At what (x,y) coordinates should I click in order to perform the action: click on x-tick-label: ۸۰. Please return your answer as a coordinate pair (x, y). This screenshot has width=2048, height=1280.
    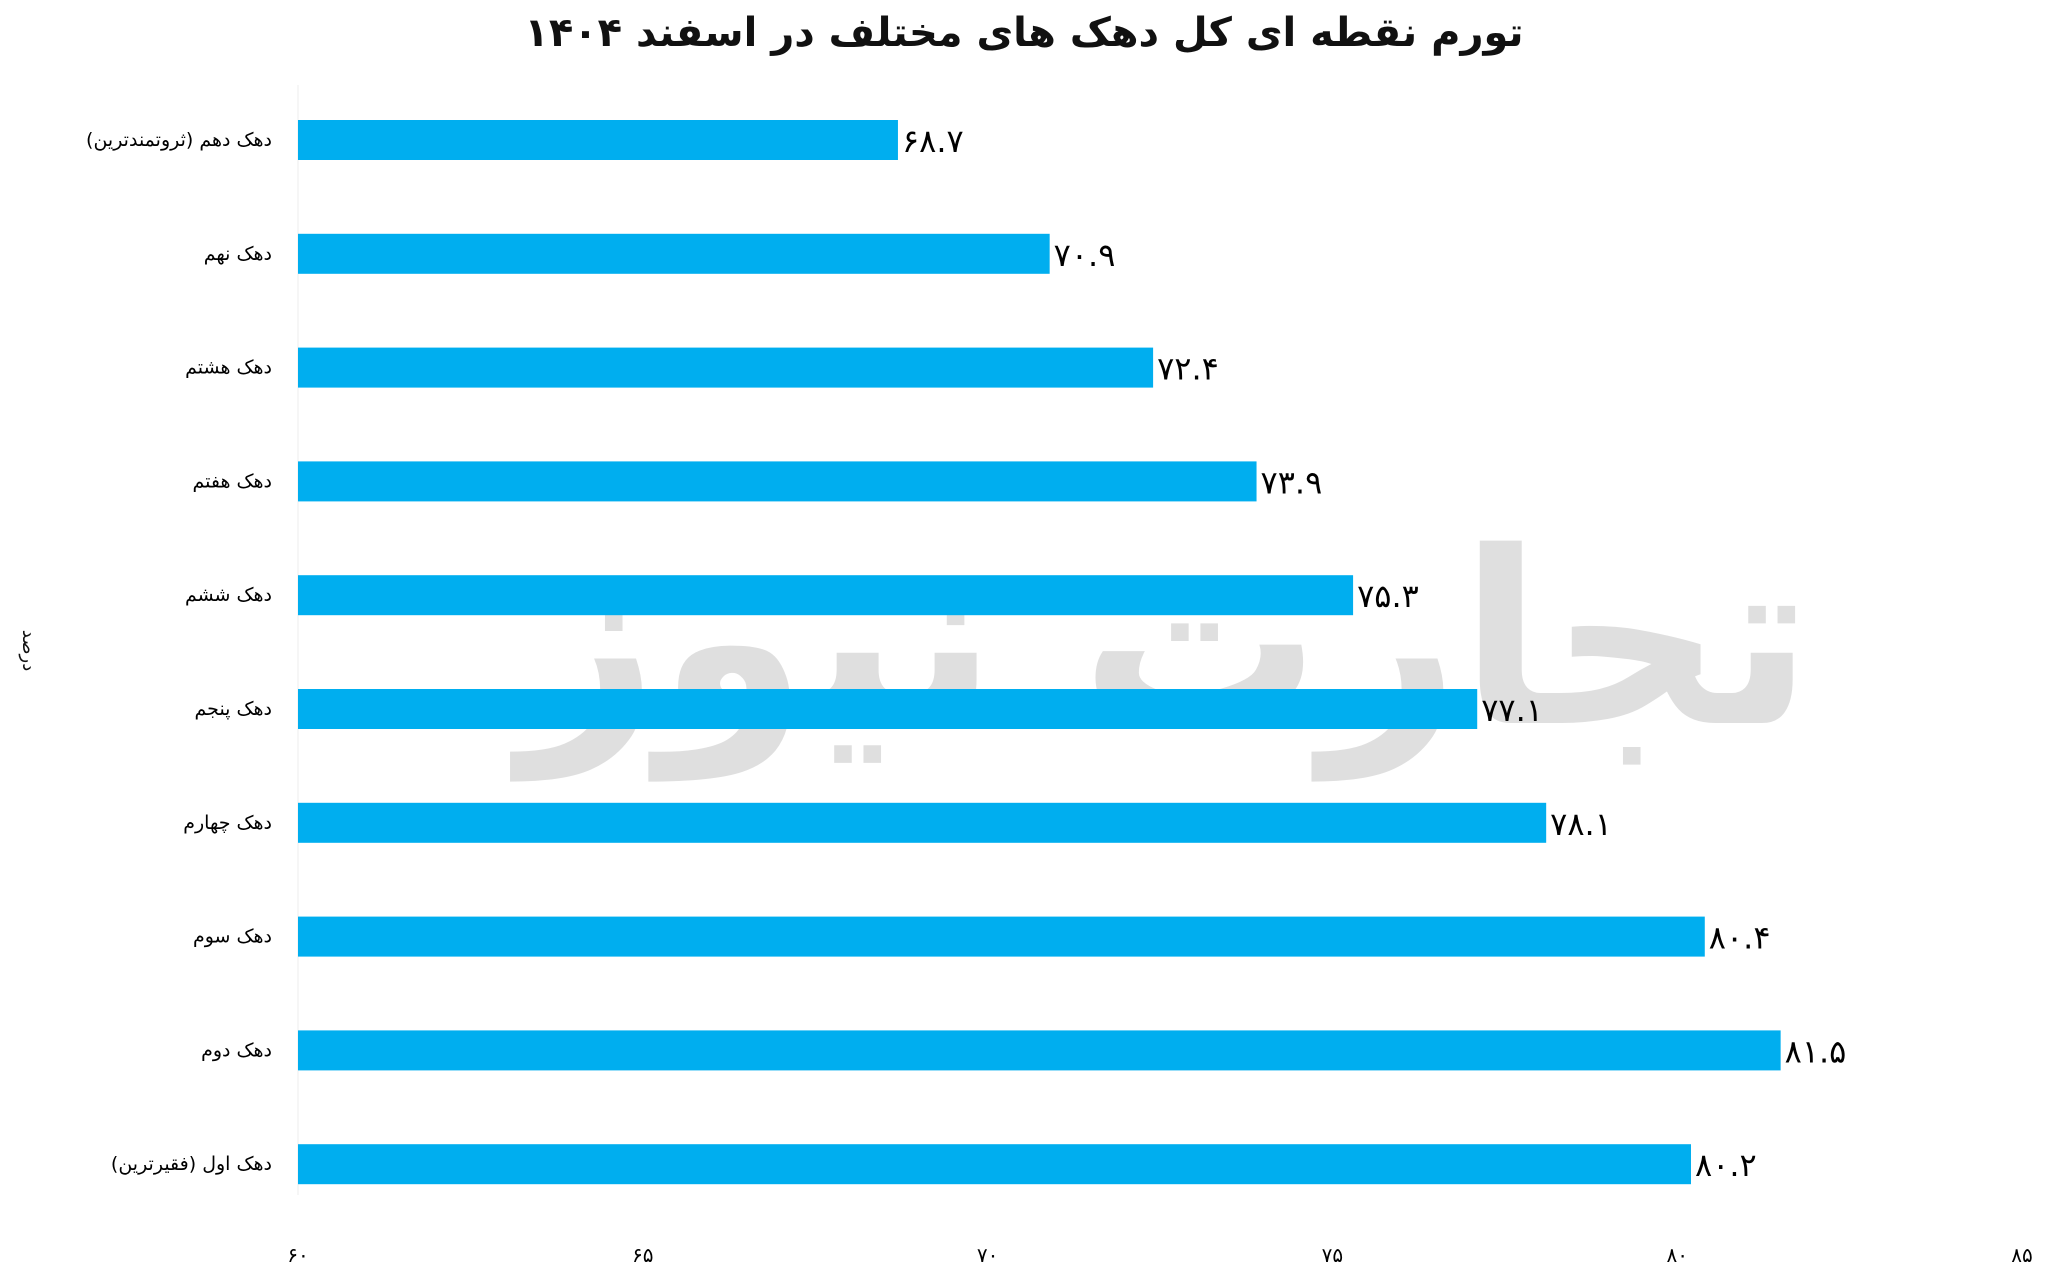
    Looking at the image, I should click on (1676, 1255).